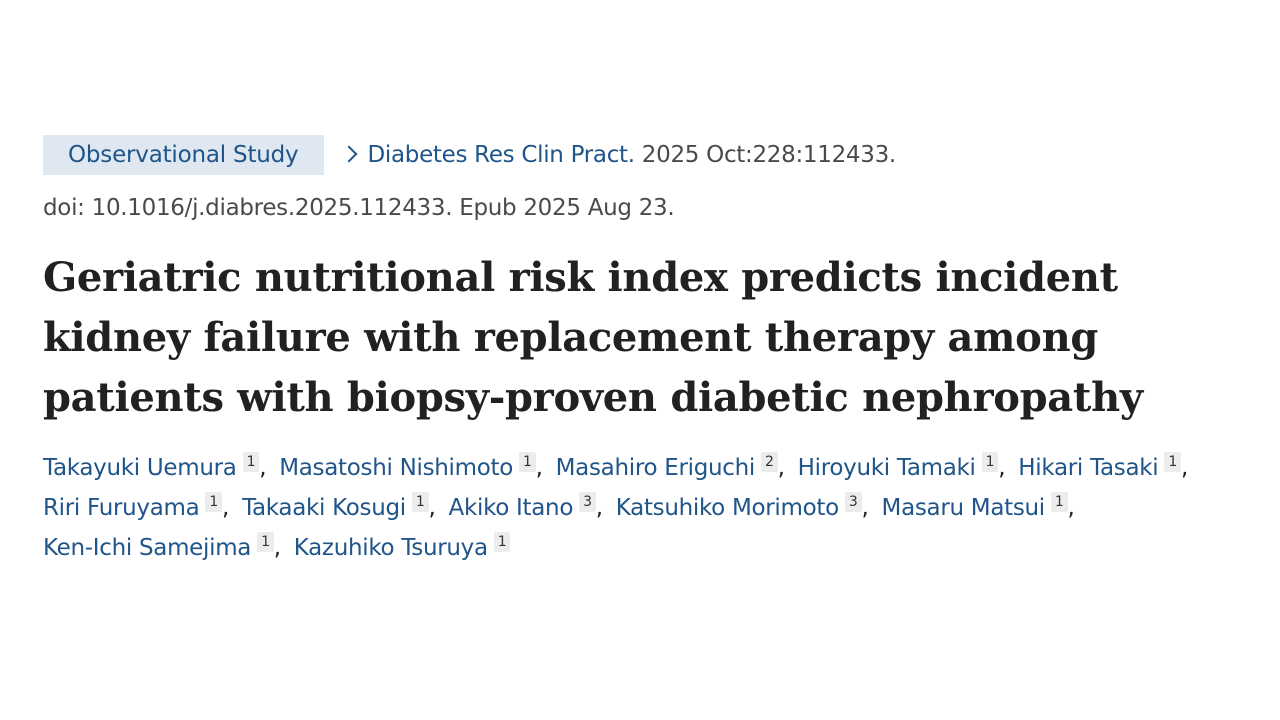 This screenshot has width=1280, height=720. Describe the element at coordinates (140, 468) in the screenshot. I see `author-link: Takayuki Uemura` at that location.